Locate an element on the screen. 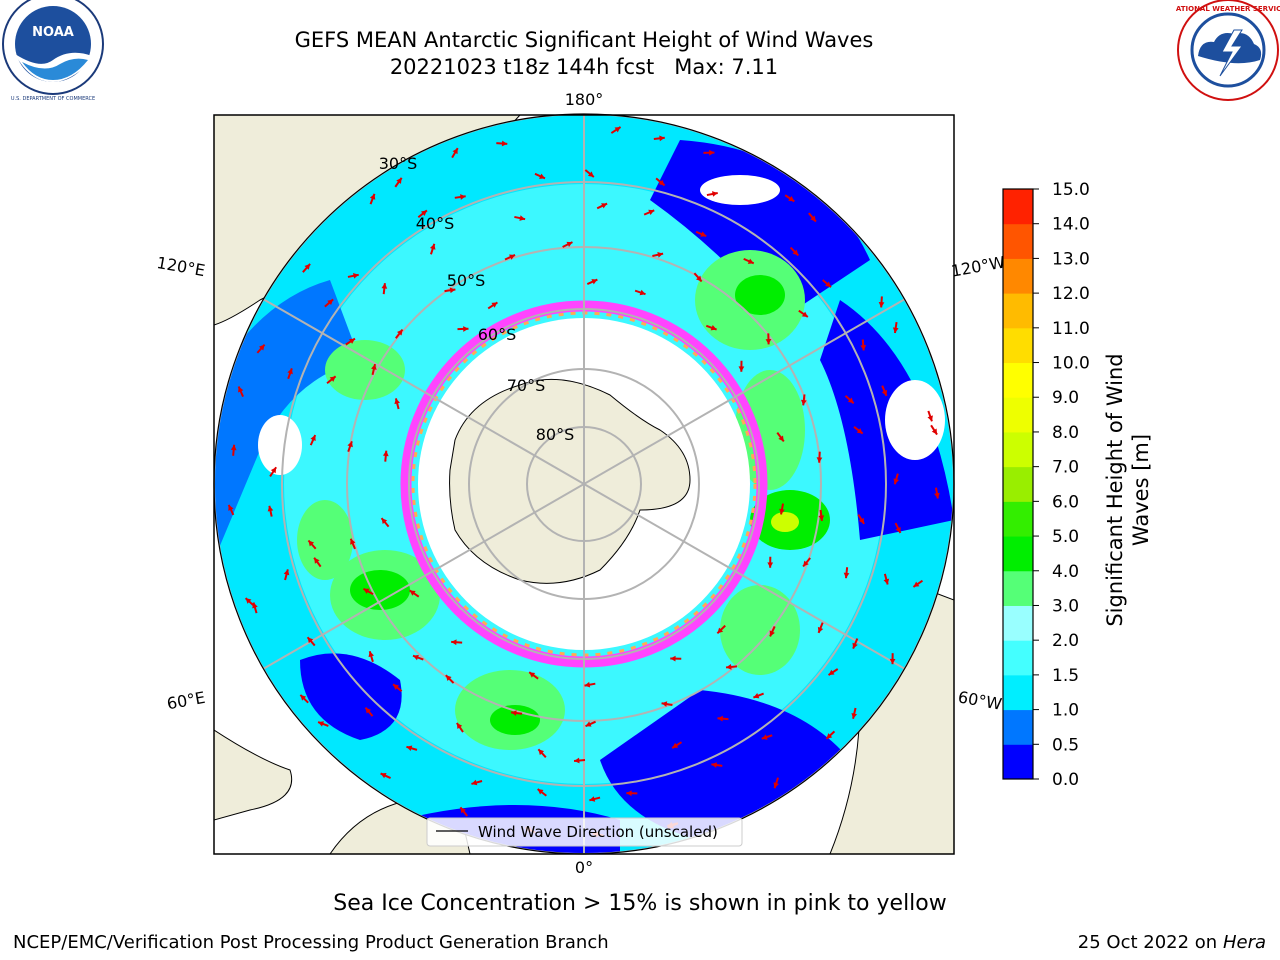 This screenshot has width=1280, height=960. svg-text: U.S. DEPARTMENT OF COMMERCE is located at coordinates (53, 99).